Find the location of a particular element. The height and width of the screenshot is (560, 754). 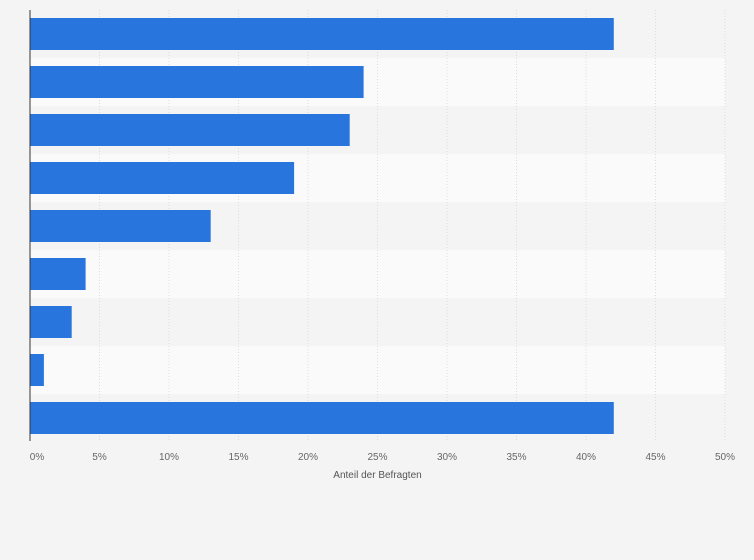

x-tick-label: 50% is located at coordinates (725, 457).